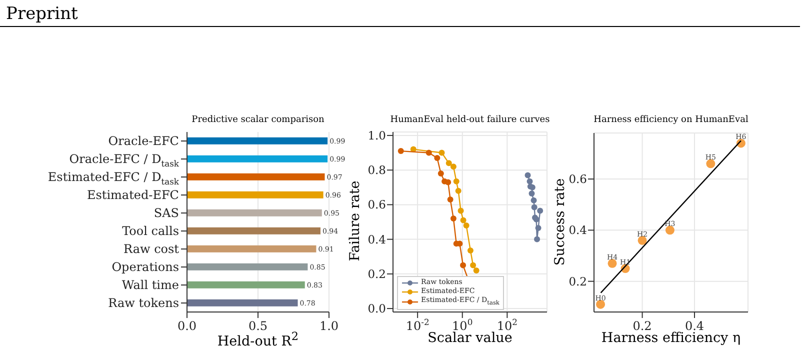  I want to click on y-axis-title: Failure rate, so click(355, 222).